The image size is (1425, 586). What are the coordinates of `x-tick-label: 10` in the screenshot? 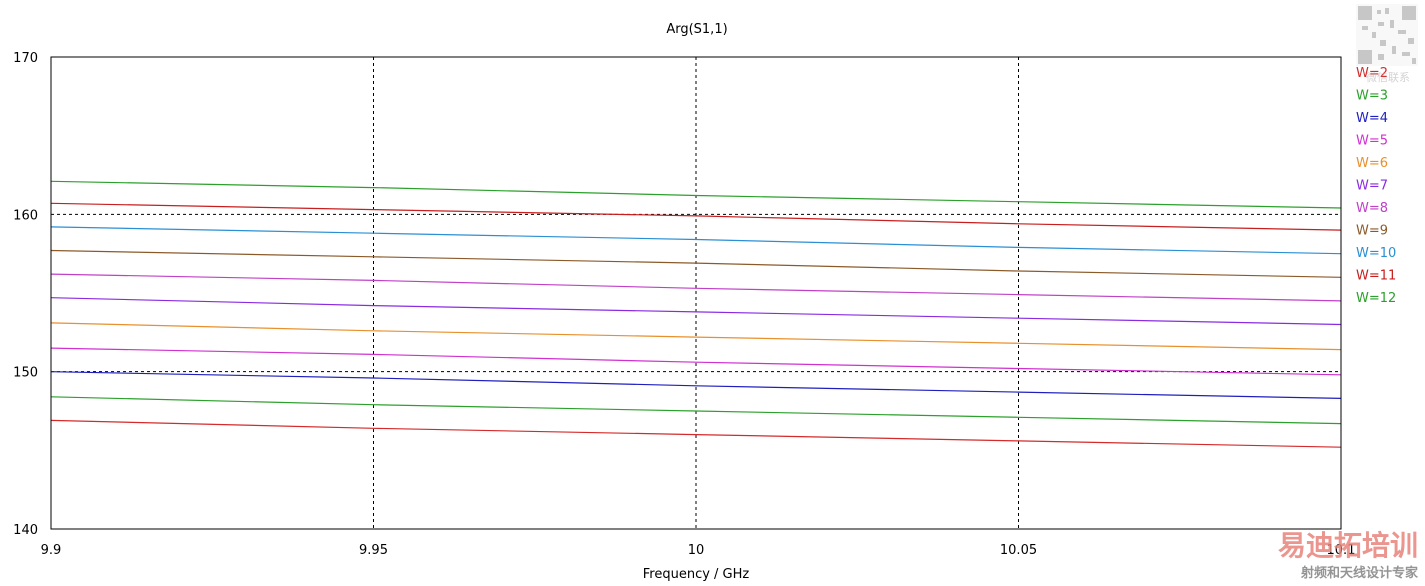 It's located at (696, 550).